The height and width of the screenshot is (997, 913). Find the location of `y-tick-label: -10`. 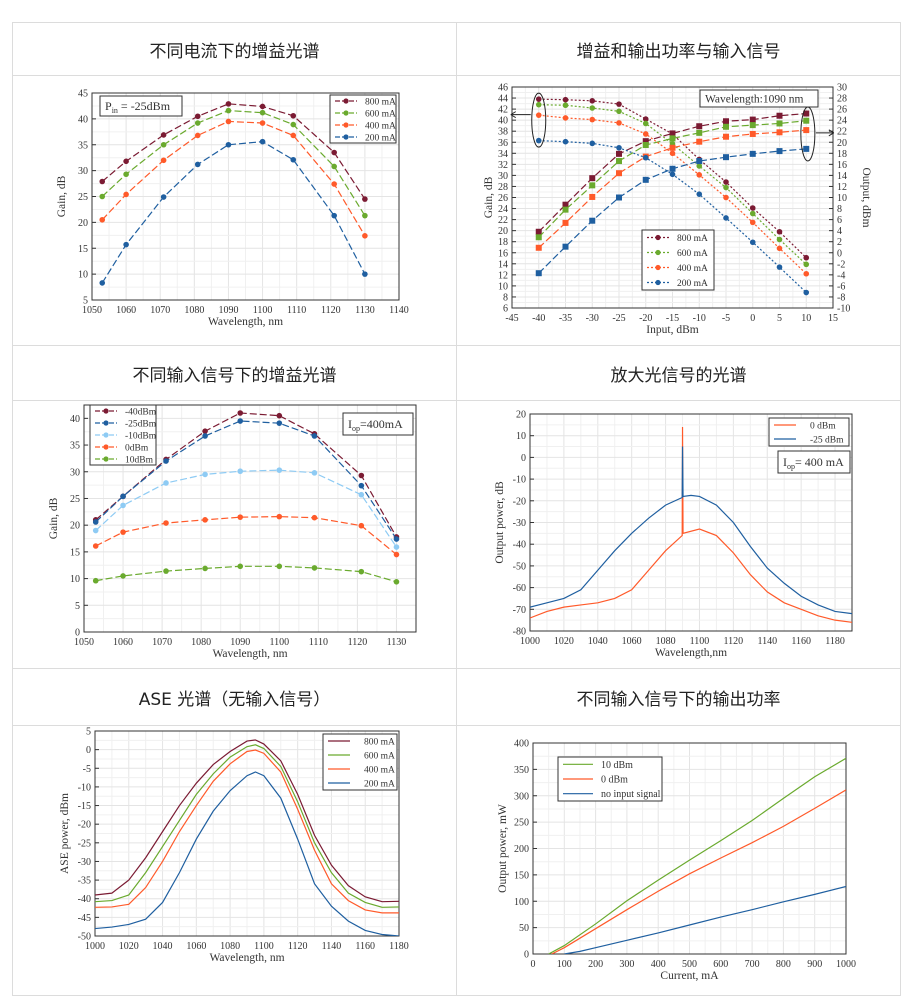

y-tick-label: -10 is located at coordinates (519, 480).